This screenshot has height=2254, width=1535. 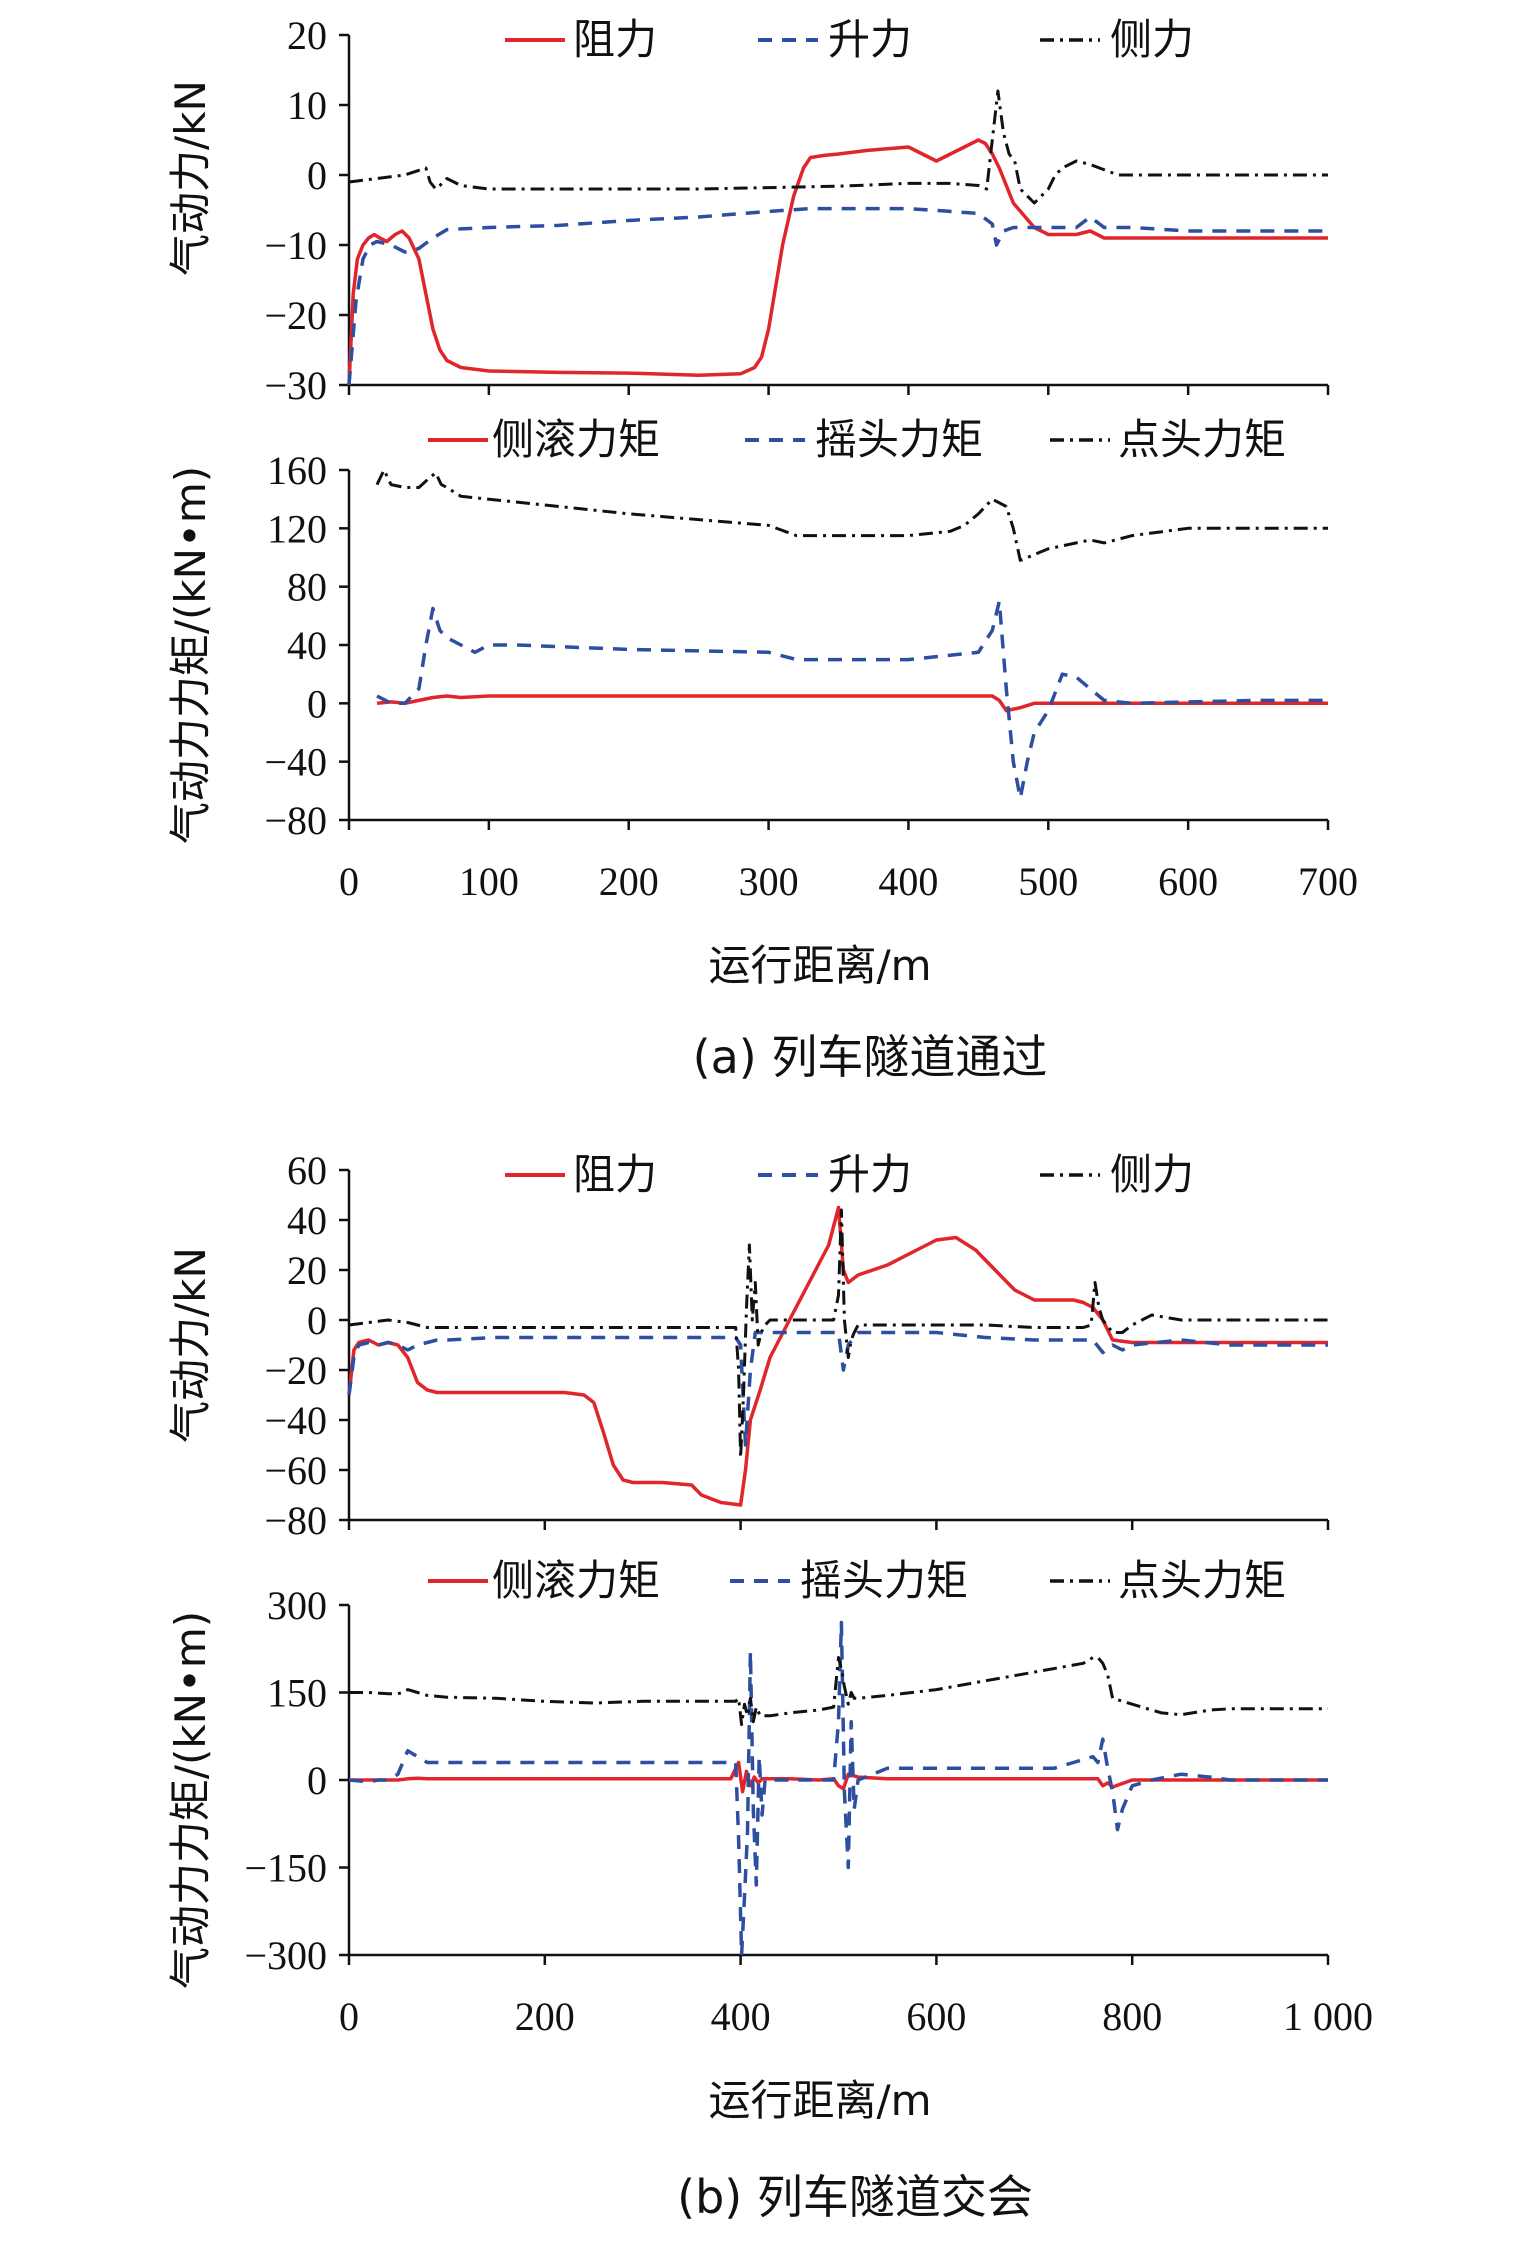 I want to click on y-tick-label: −30, so click(x=295, y=385).